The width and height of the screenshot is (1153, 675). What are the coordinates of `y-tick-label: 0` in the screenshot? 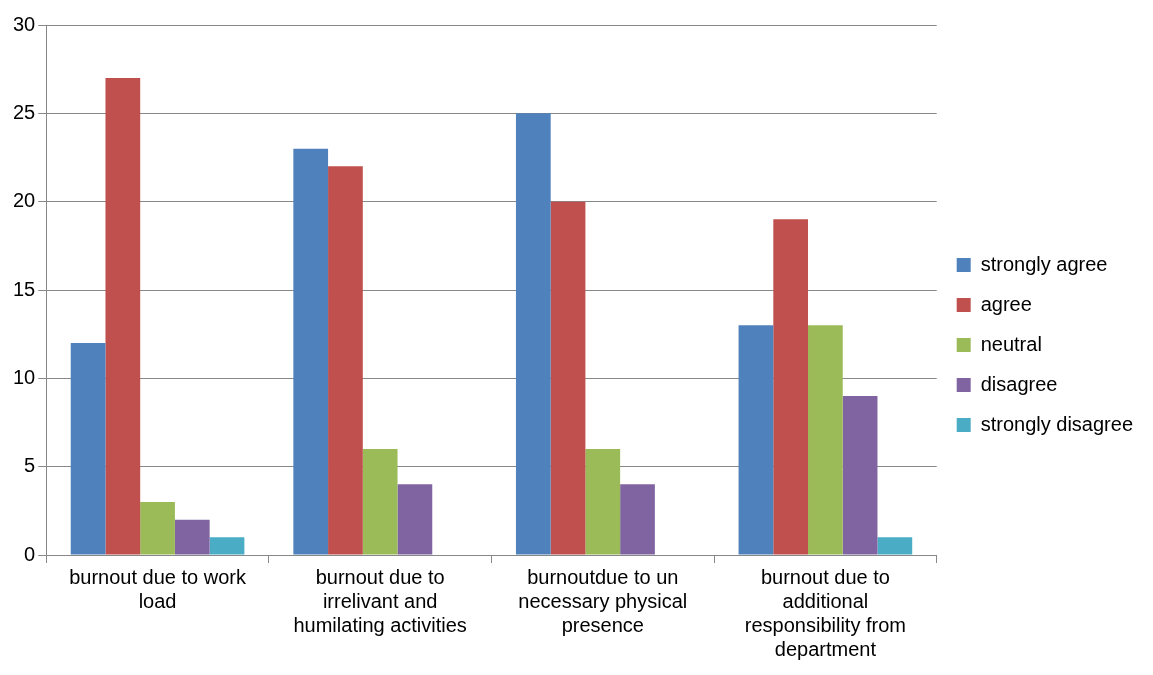 It's located at (30, 553).